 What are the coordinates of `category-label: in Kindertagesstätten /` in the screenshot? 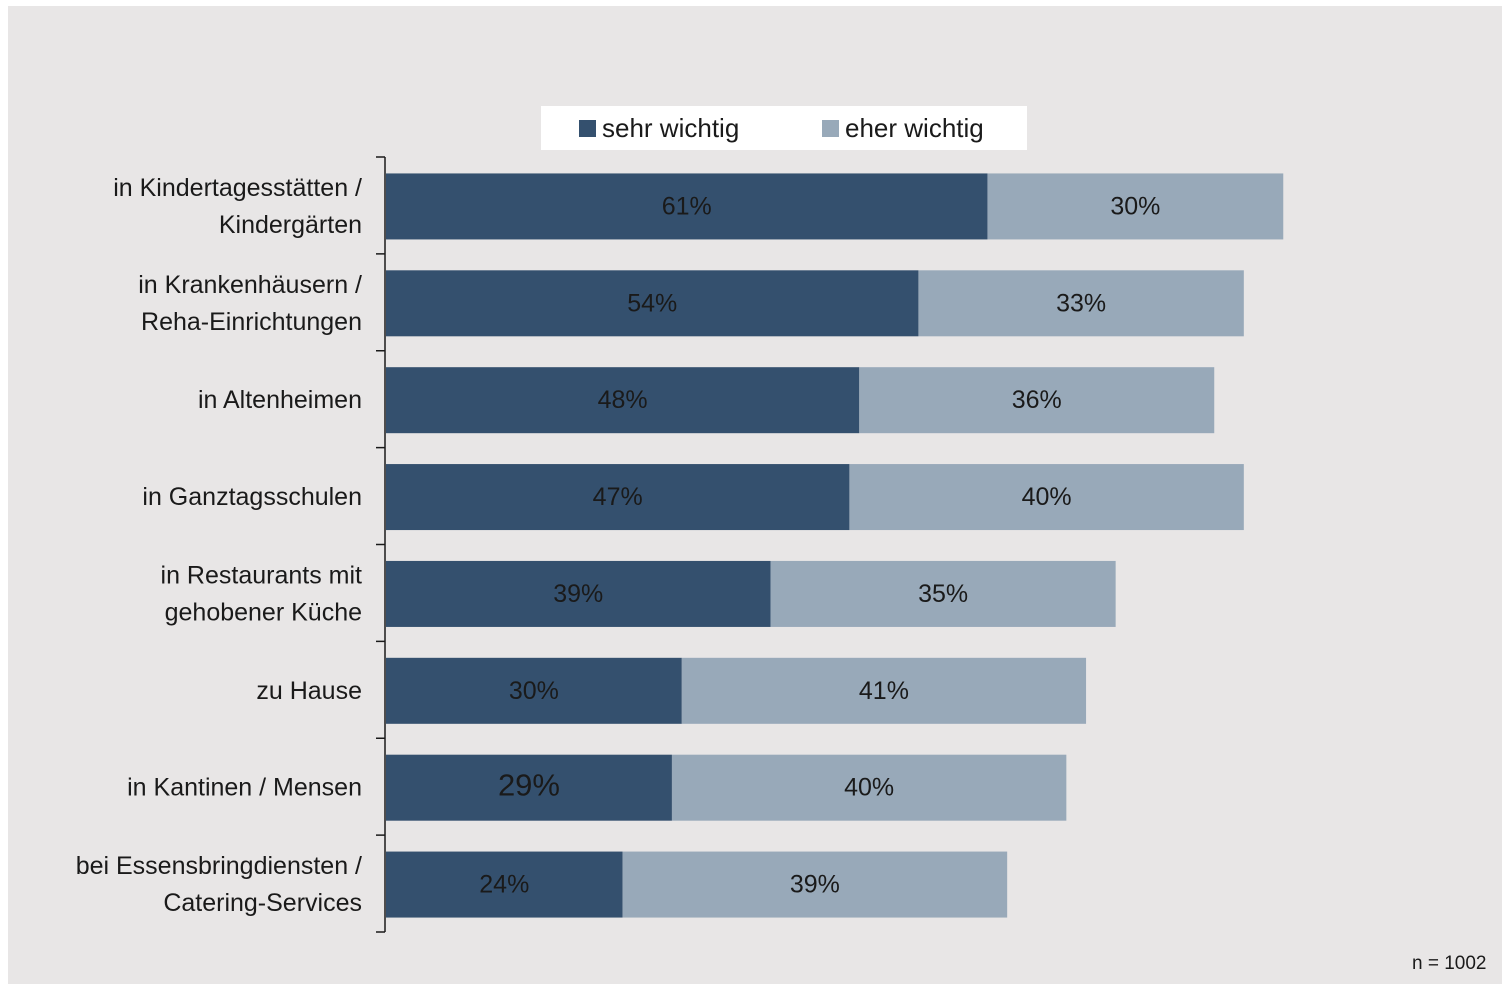 It's located at (237, 188).